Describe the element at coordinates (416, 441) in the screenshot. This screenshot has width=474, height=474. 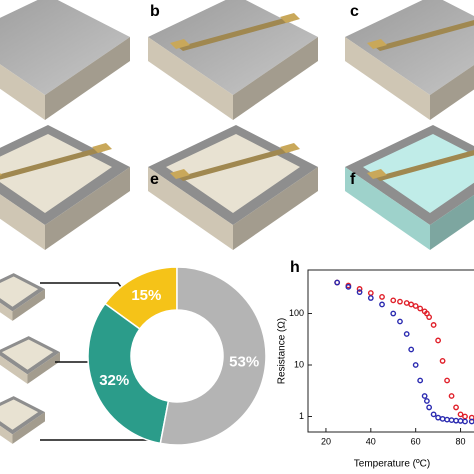
I see `x-tick-label: 60` at that location.